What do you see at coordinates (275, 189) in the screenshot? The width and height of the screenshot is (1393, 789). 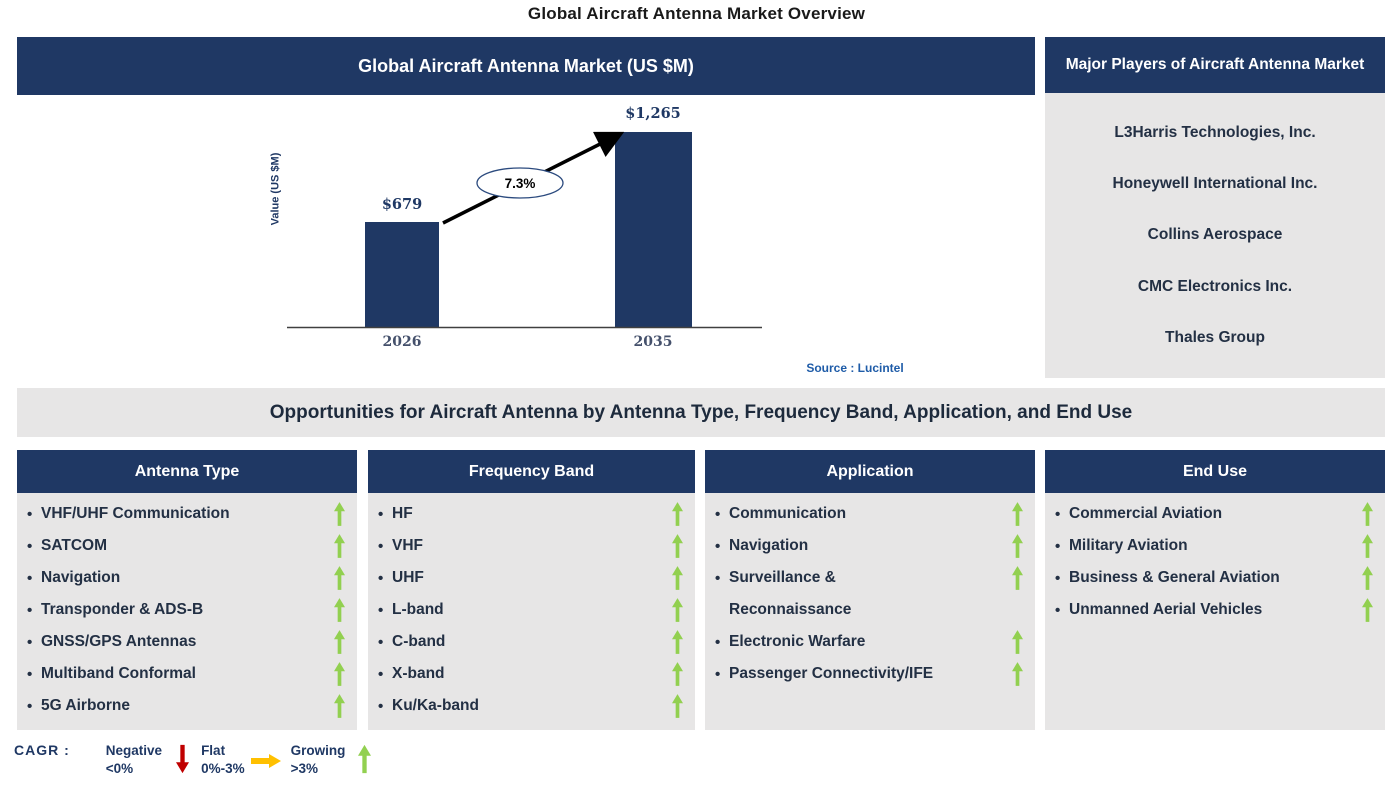 I see `y-axis-label: Value (US $M)` at bounding box center [275, 189].